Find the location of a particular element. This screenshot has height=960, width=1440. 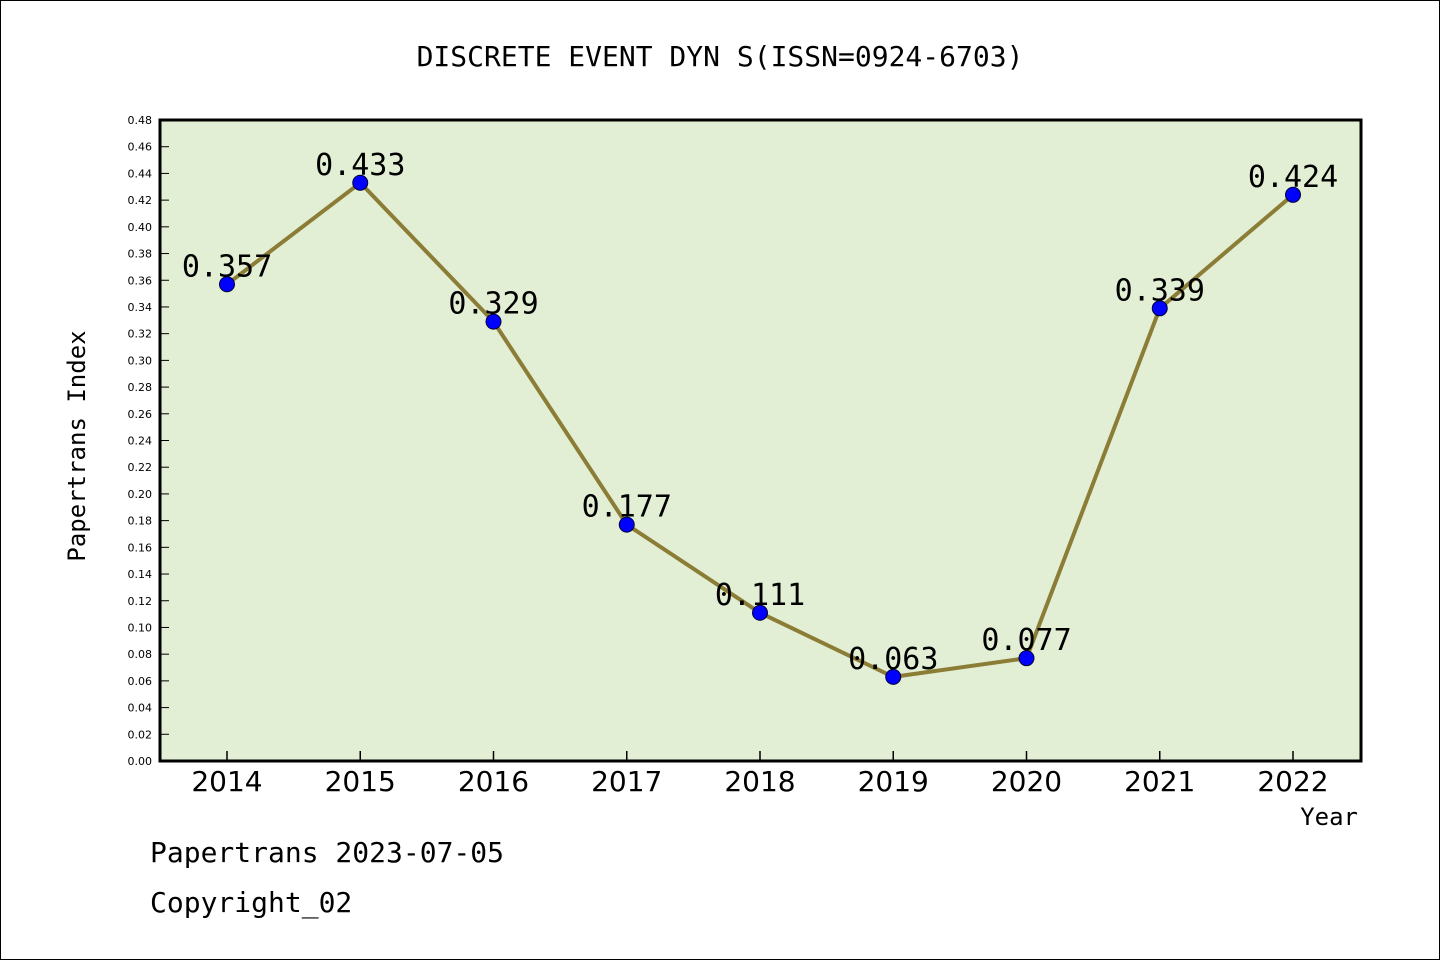

data-label: 0.433 is located at coordinates (360, 165).